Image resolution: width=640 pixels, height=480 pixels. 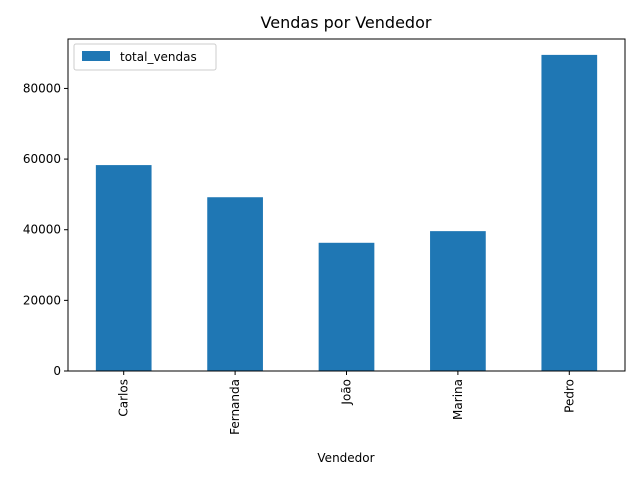 What do you see at coordinates (345, 458) in the screenshot?
I see `x-axis-label: Vendedor` at bounding box center [345, 458].